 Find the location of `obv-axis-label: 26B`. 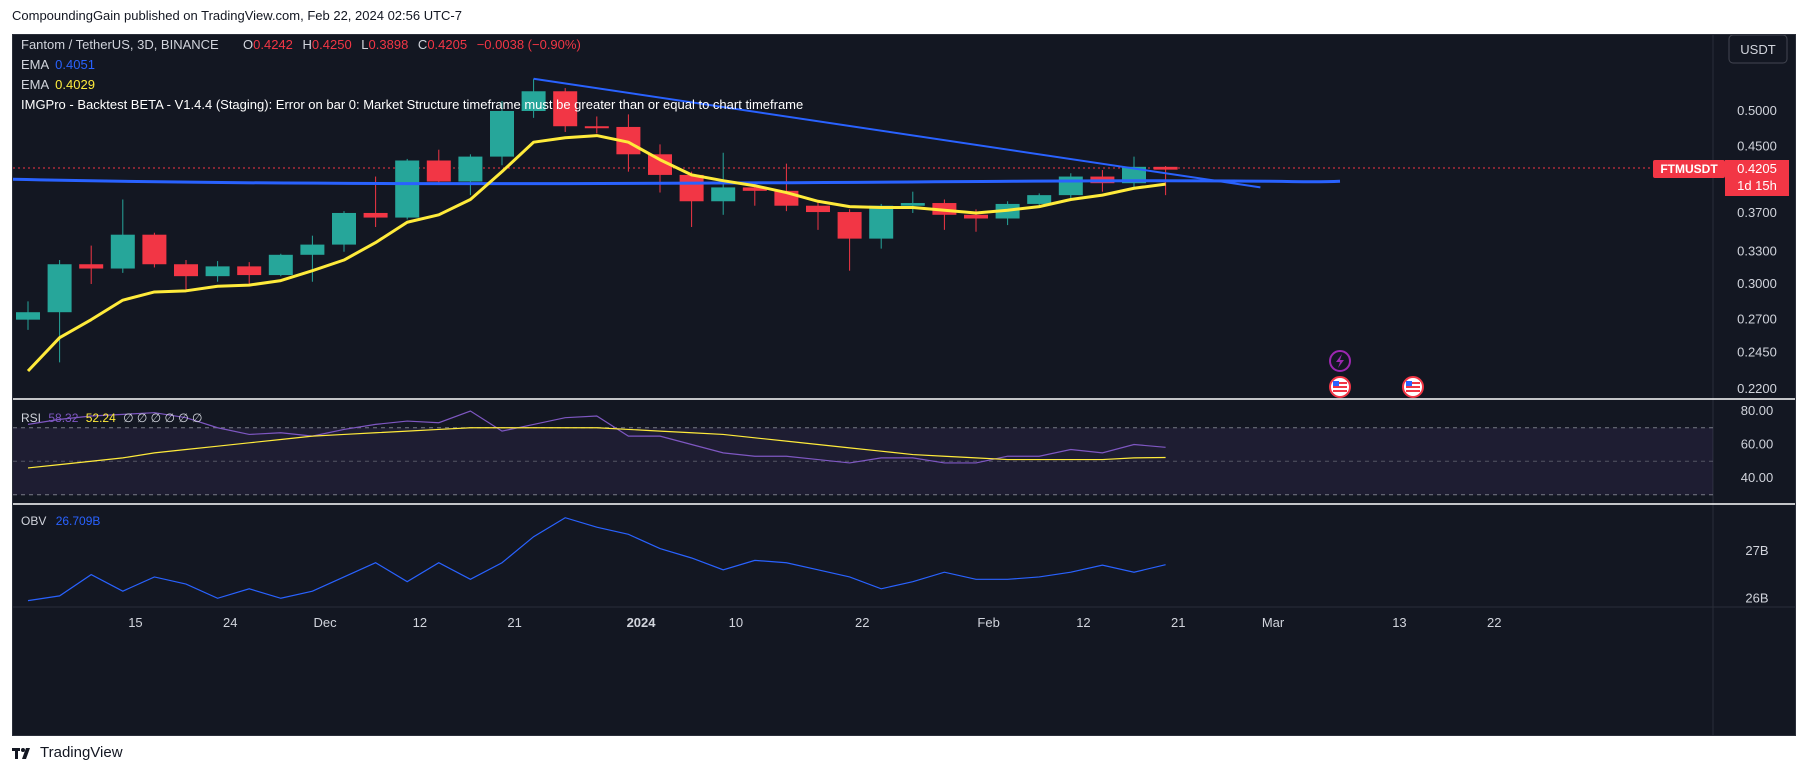

obv-axis-label: 26B is located at coordinates (1756, 597).